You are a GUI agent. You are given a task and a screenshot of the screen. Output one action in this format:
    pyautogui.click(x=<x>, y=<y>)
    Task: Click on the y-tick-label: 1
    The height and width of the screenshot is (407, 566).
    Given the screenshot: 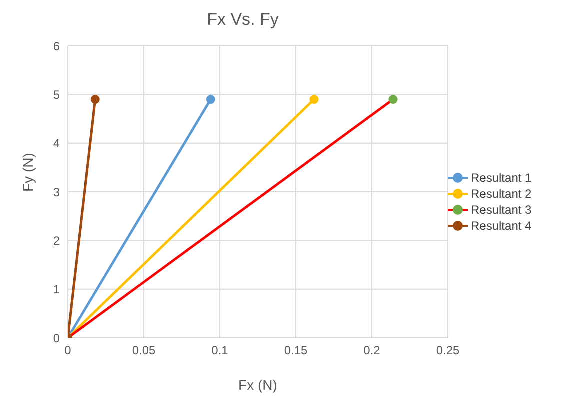 What is the action you would take?
    pyautogui.click(x=56, y=289)
    